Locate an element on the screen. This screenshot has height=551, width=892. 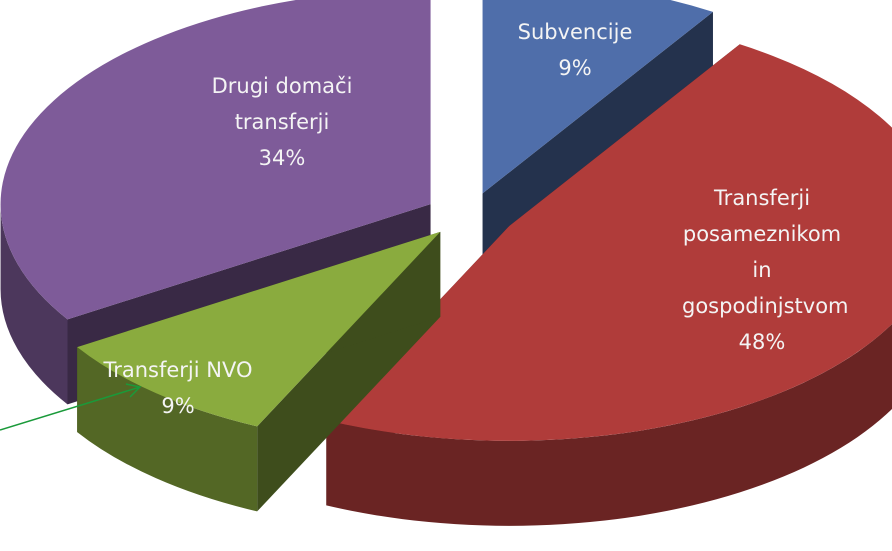
value-label: 34% is located at coordinates (282, 158).